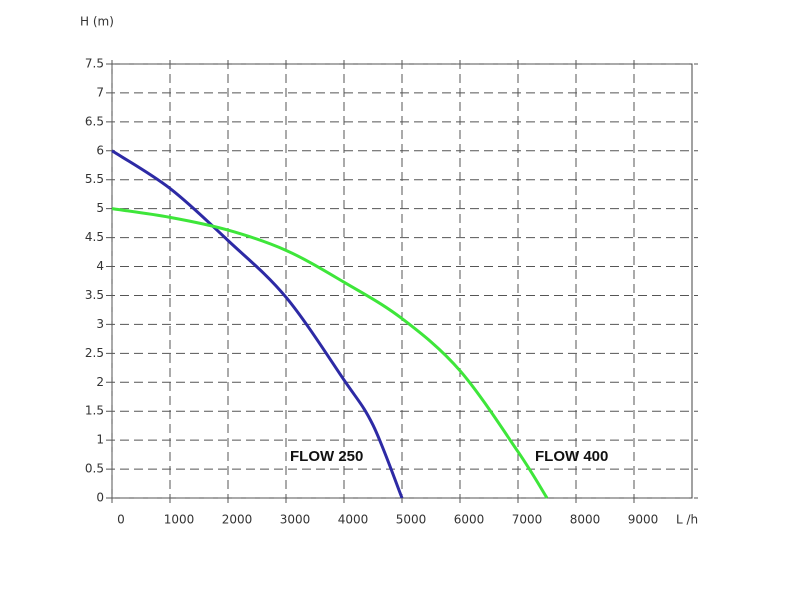  Describe the element at coordinates (97, 22) in the screenshot. I see `y-axis-label: H (m)` at that location.